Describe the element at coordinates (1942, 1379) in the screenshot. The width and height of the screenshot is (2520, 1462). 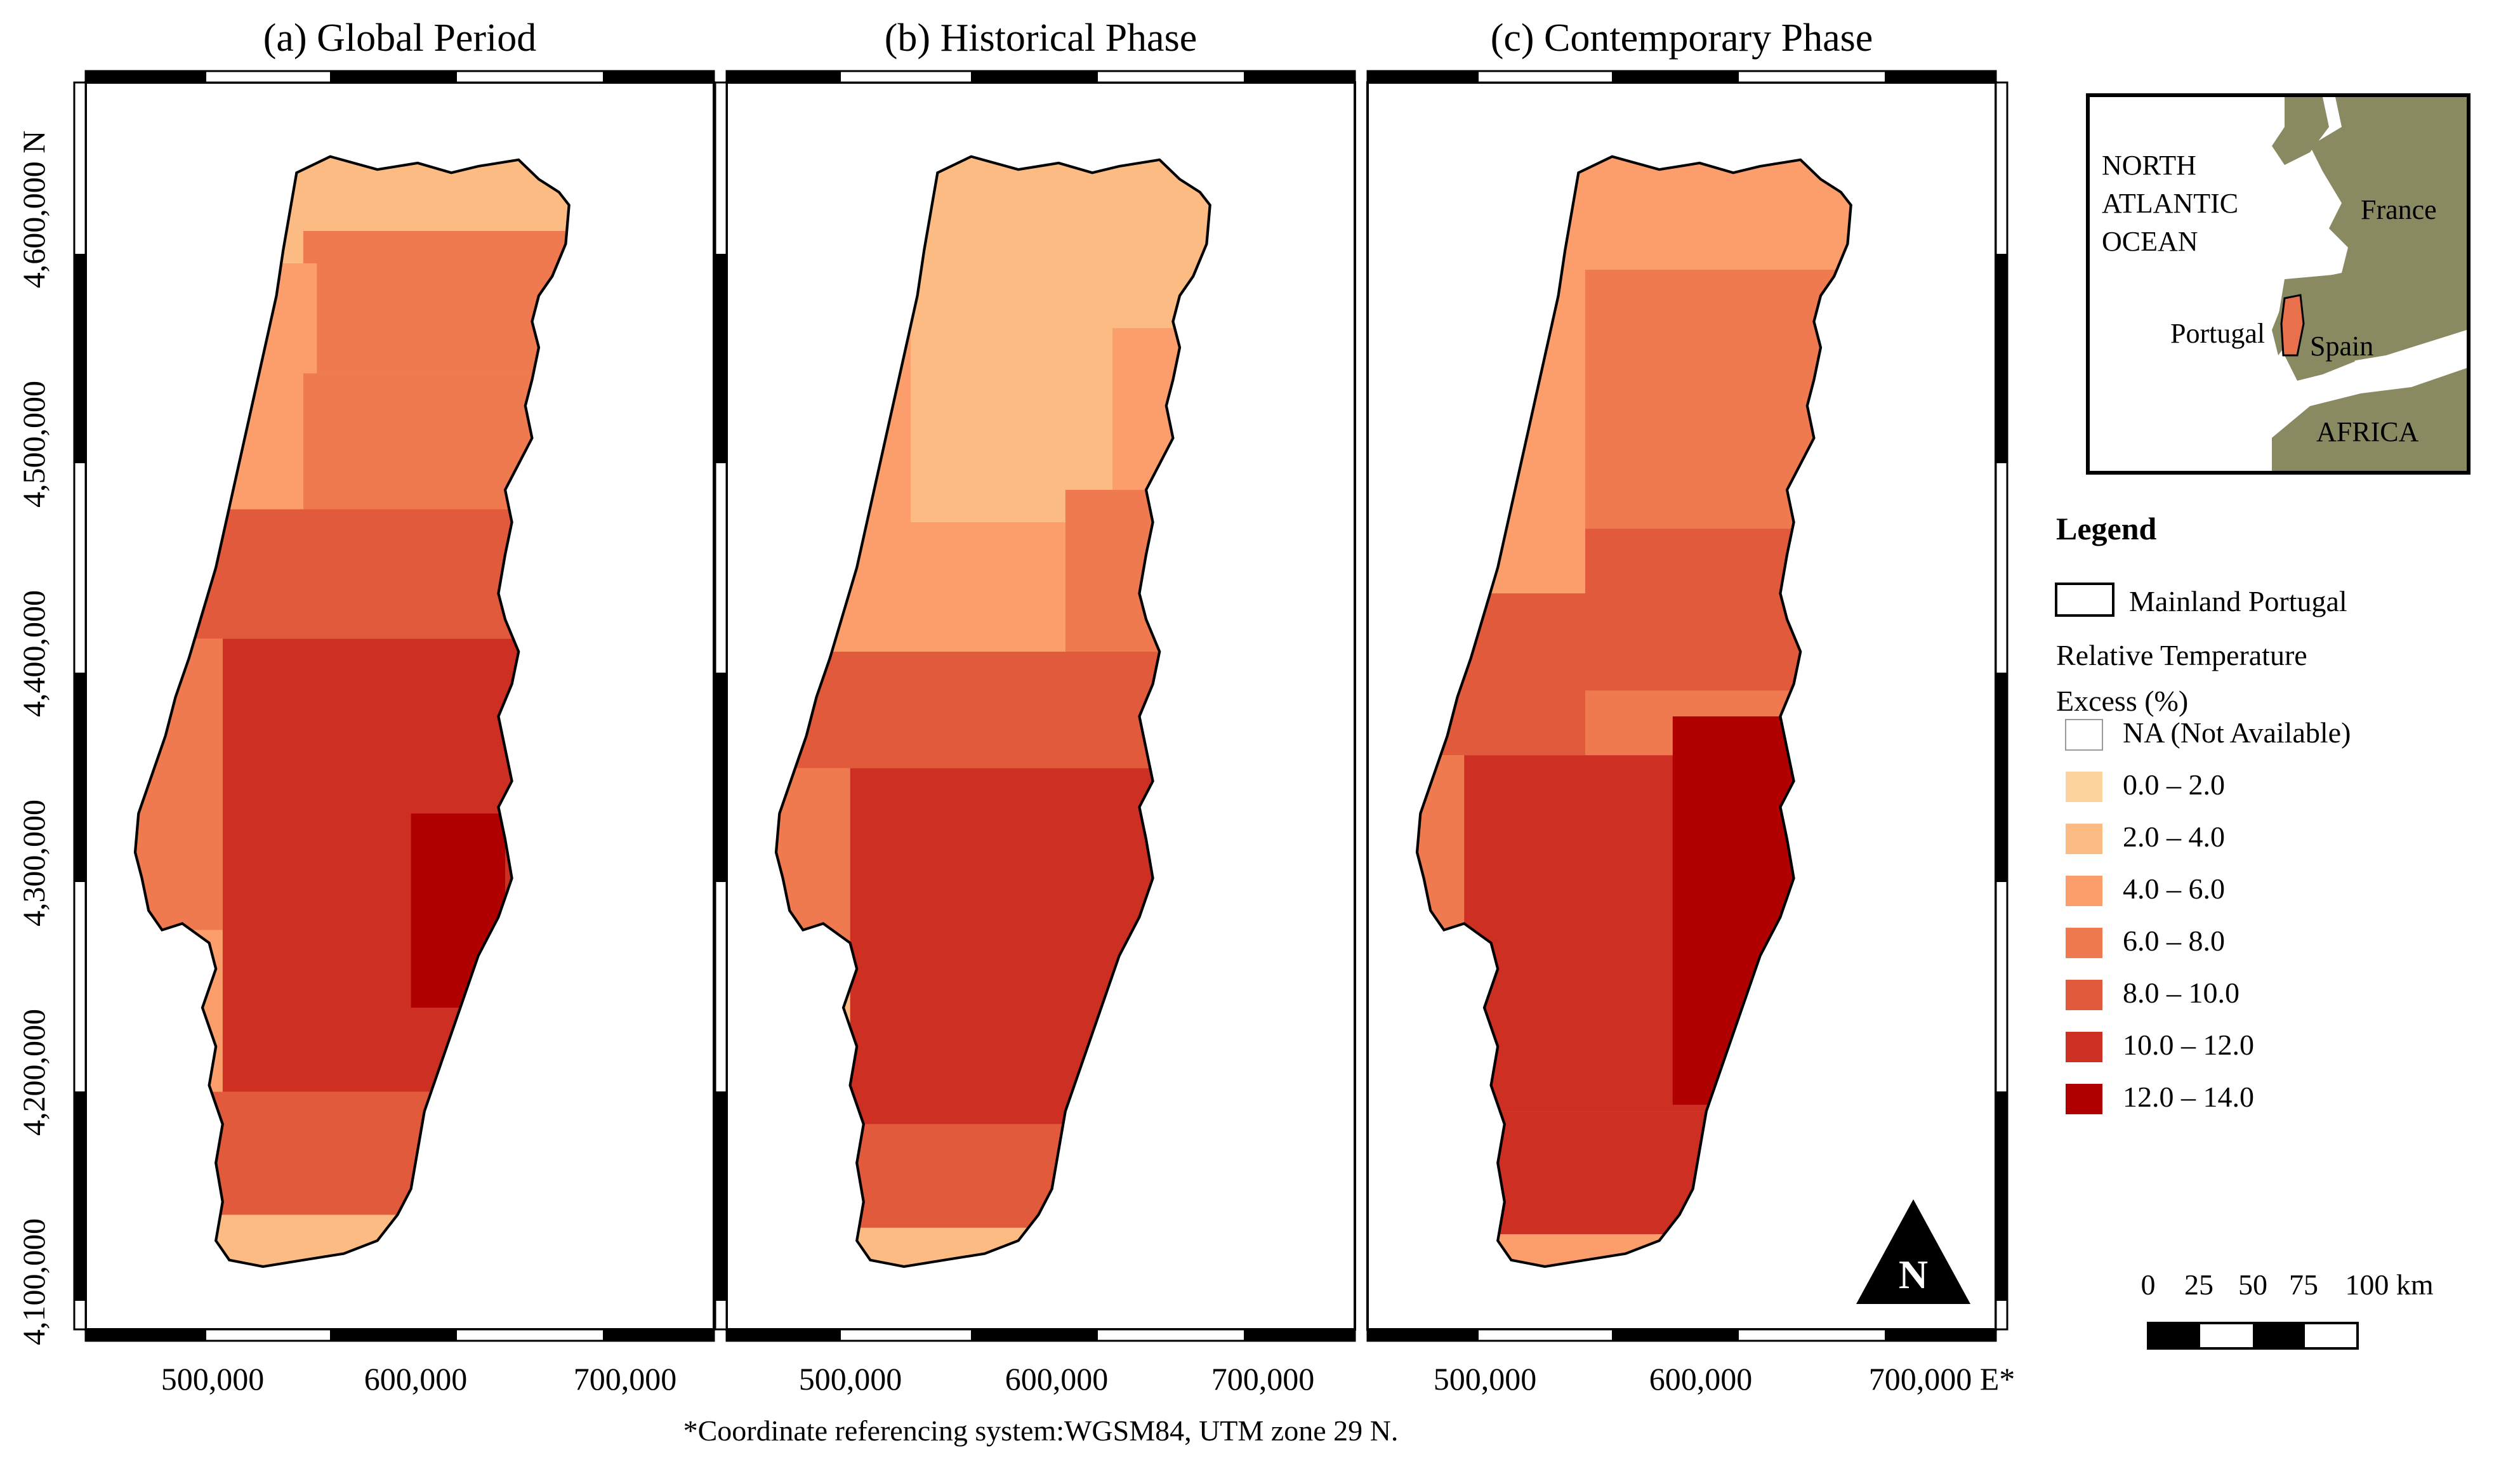
I see `x-tick-label: 700,000 E*` at that location.